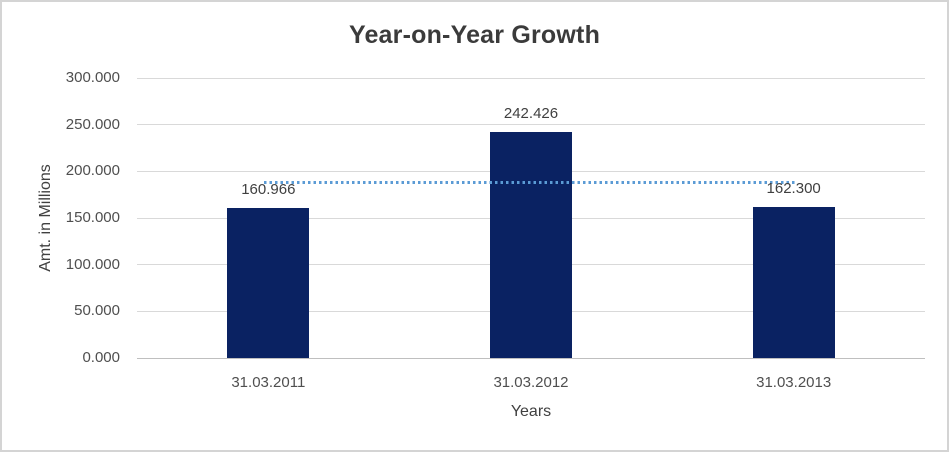 The width and height of the screenshot is (949, 452). What do you see at coordinates (92, 124) in the screenshot?
I see `y-tick-label: 250.000` at bounding box center [92, 124].